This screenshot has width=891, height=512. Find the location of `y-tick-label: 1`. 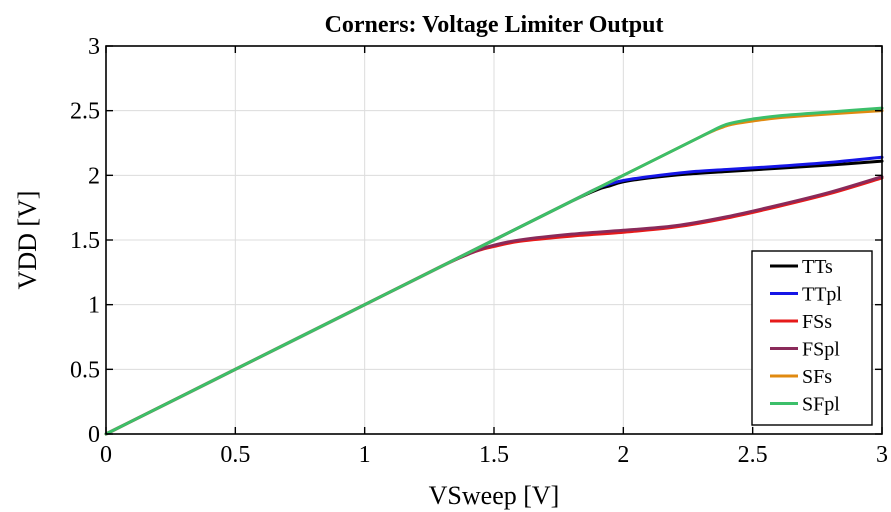

y-tick-label: 1 is located at coordinates (94, 306).